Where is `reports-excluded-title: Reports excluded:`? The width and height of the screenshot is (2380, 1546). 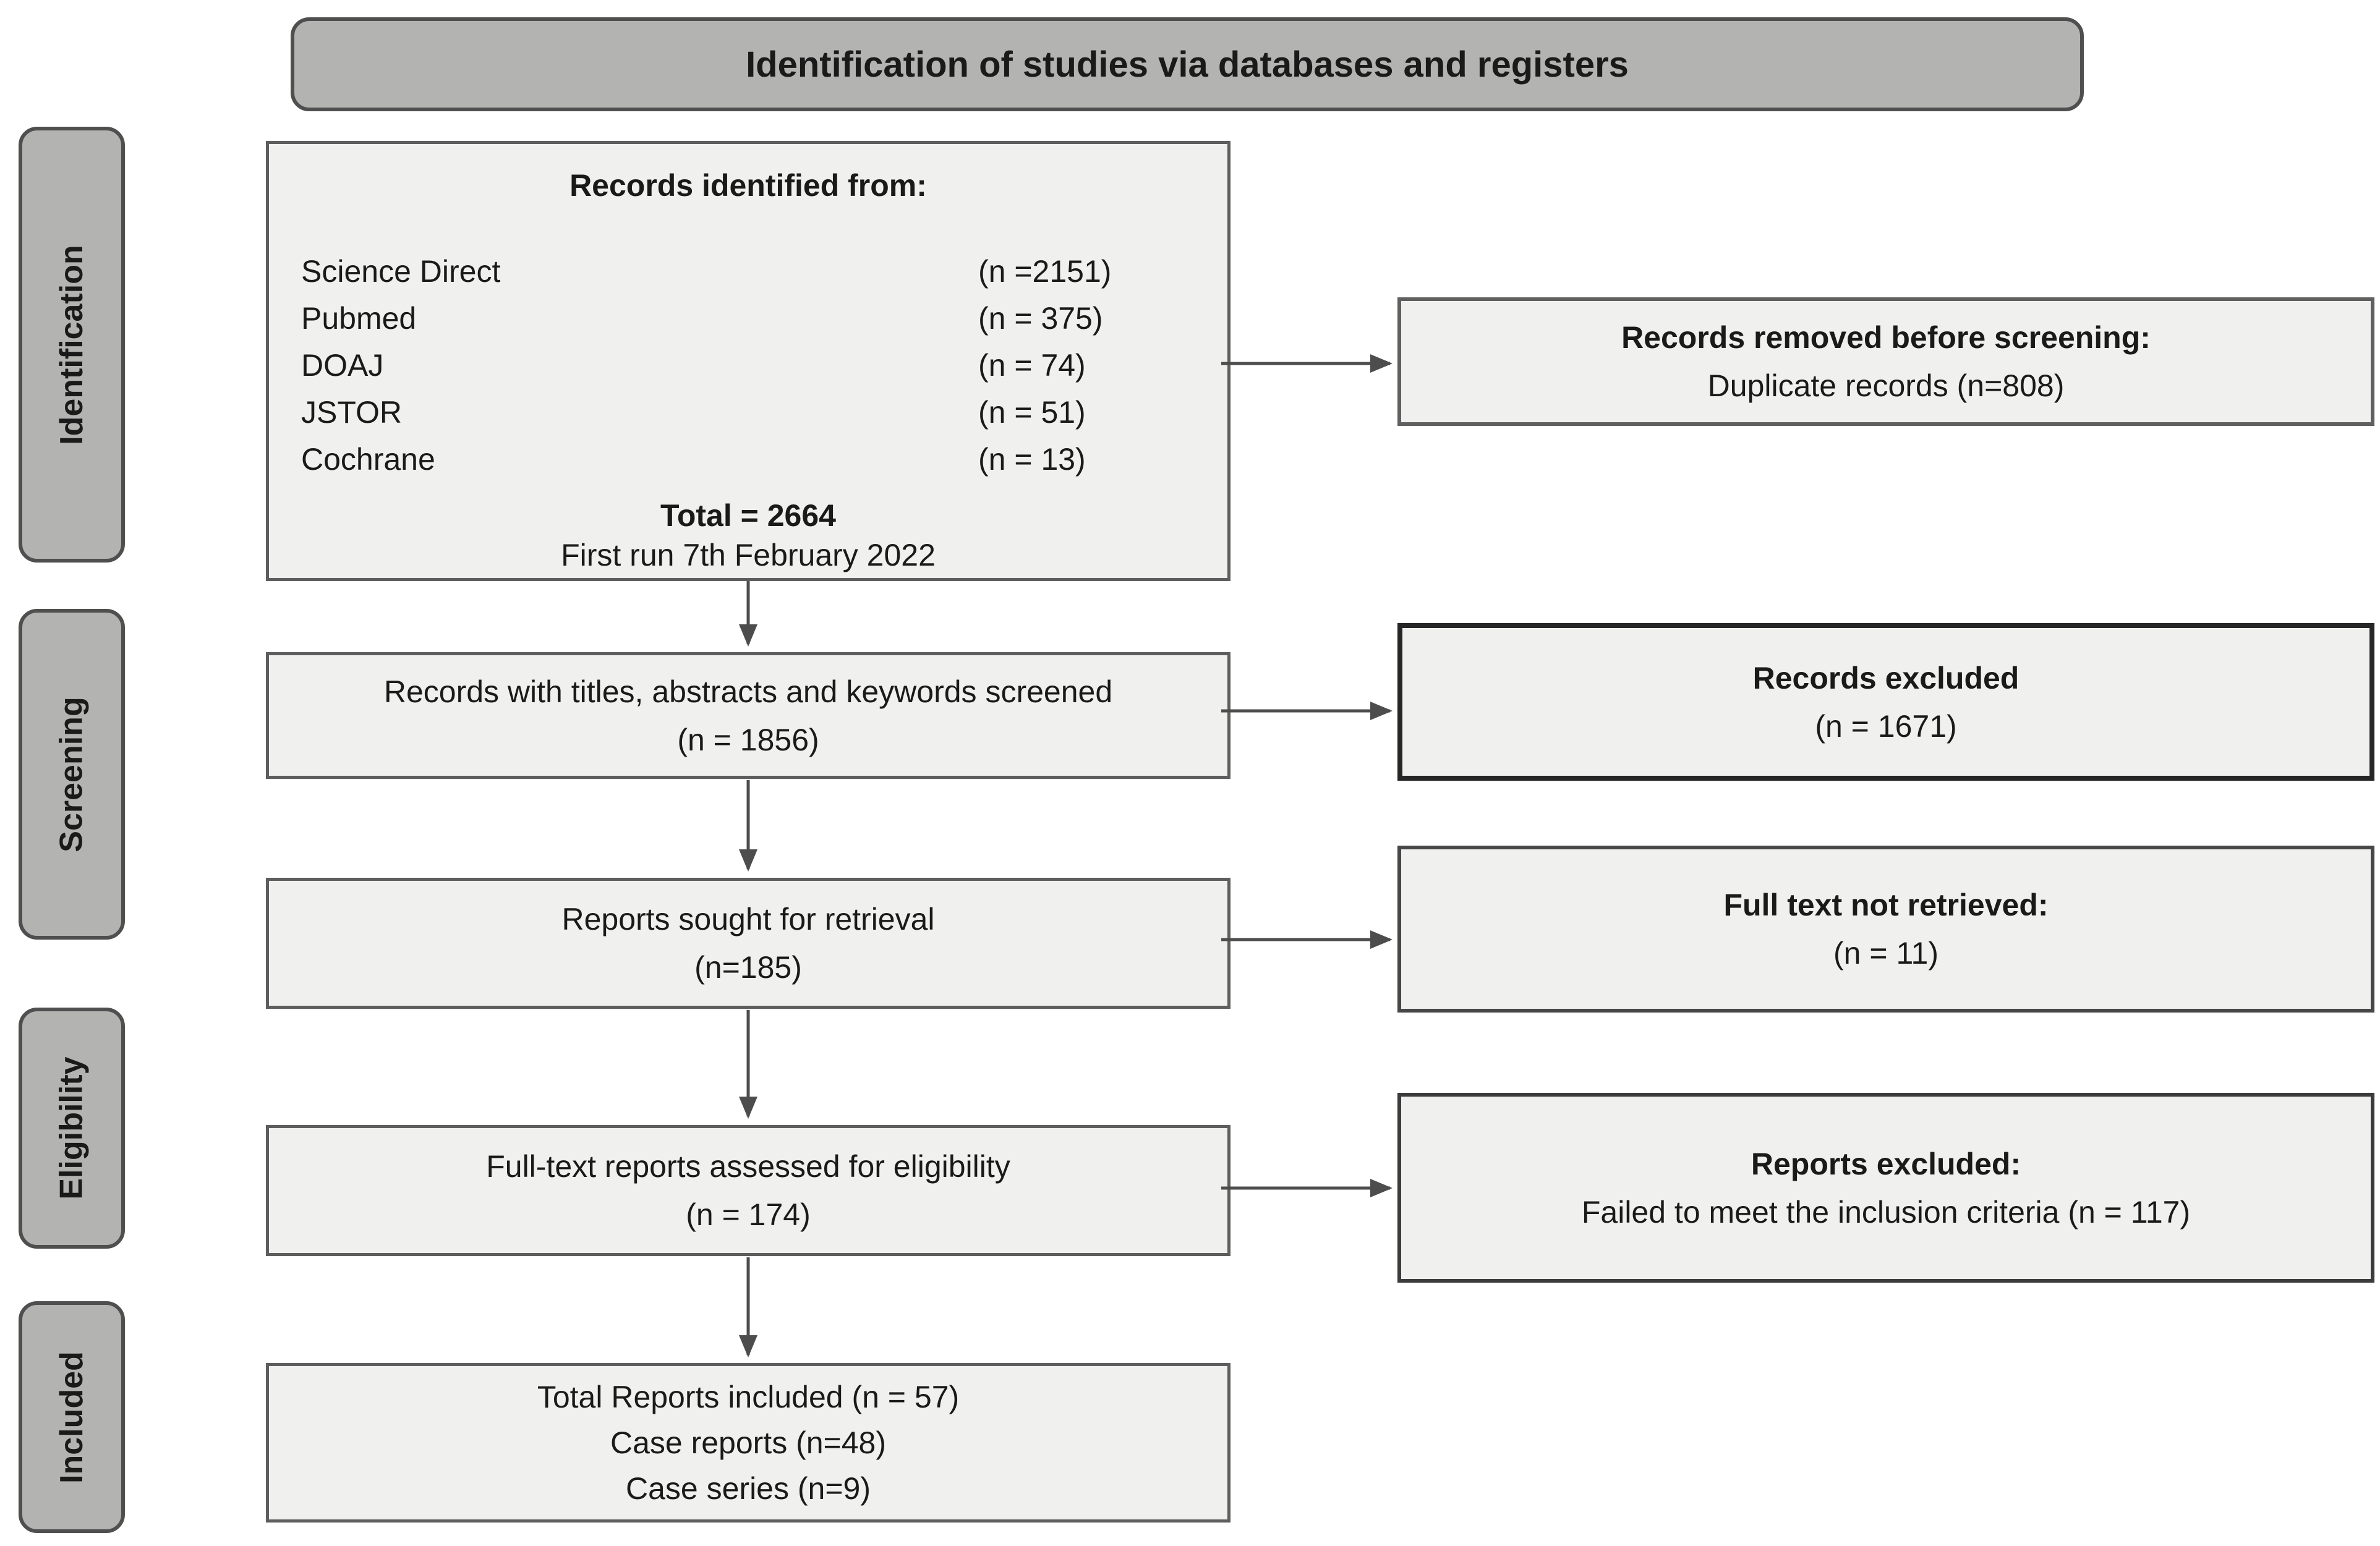
reports-excluded-title: Reports excluded: is located at coordinates (1886, 1163).